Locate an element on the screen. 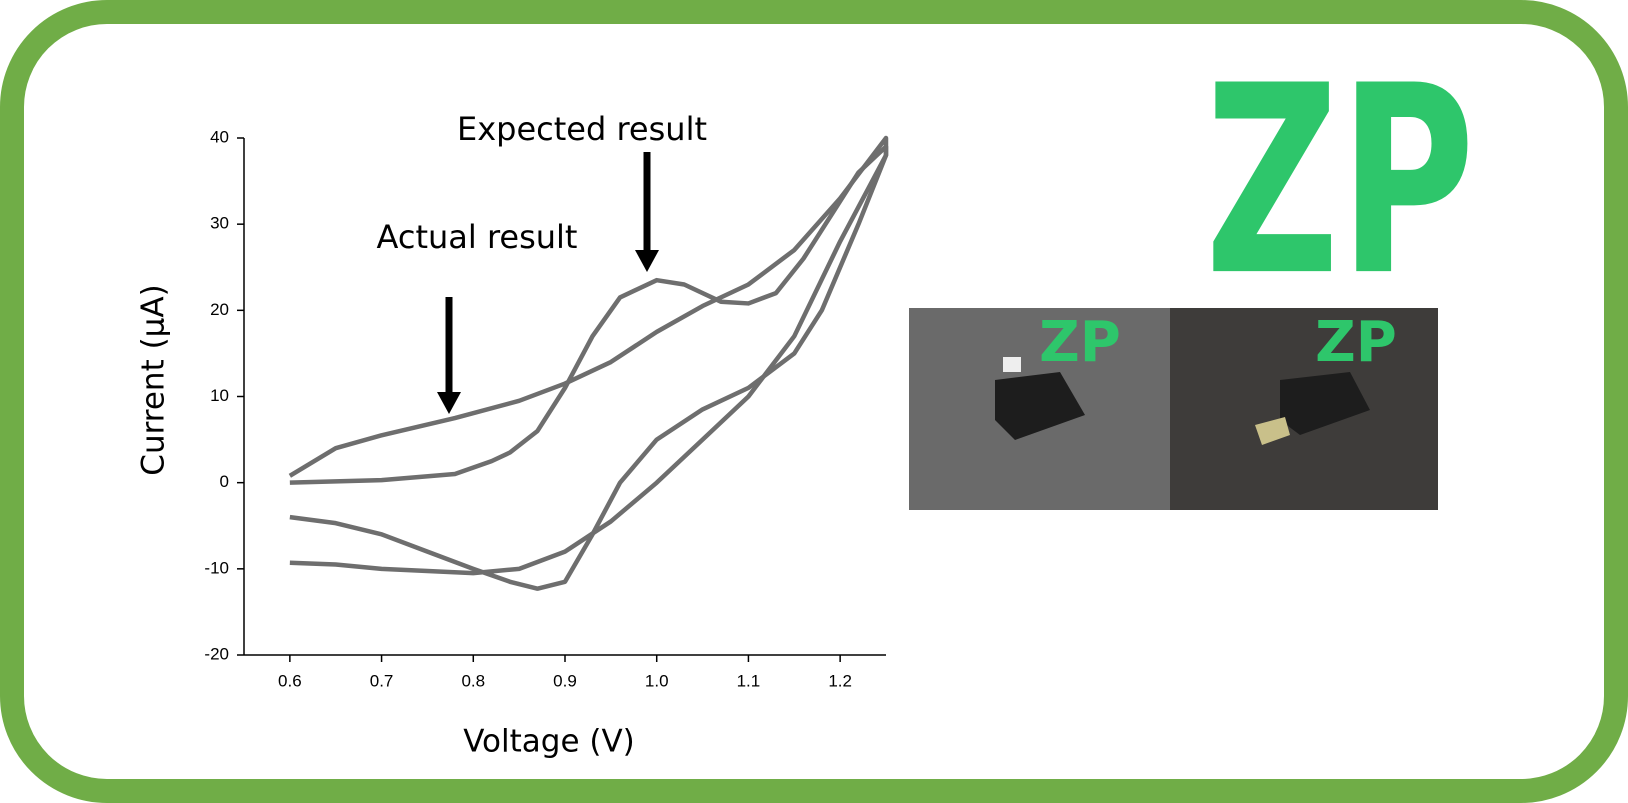 The height and width of the screenshot is (803, 1628). x-tick-label: 0.8 is located at coordinates (473, 680).